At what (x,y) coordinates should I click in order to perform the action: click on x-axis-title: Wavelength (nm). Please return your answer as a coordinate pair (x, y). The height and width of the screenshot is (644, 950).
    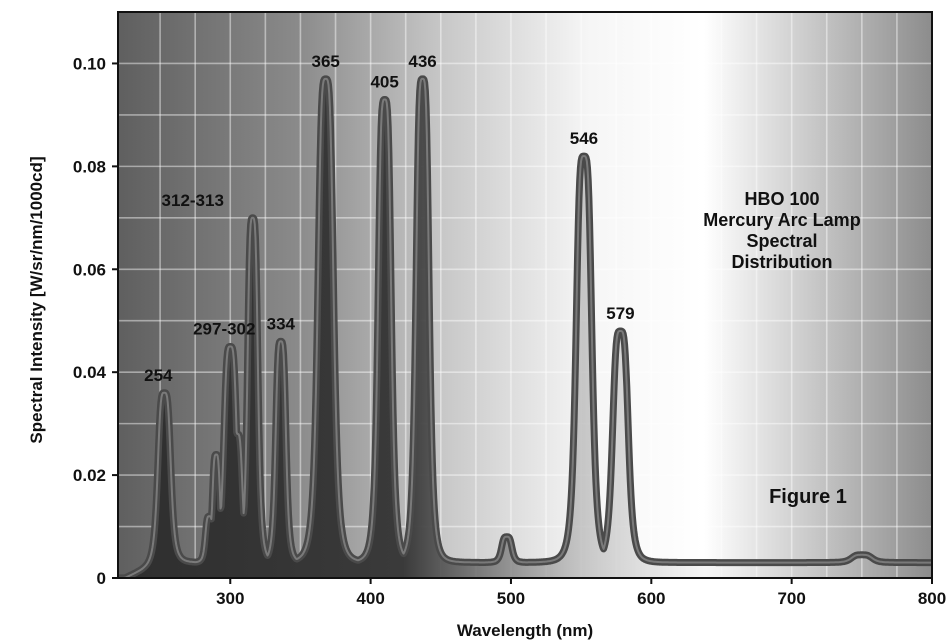
    Looking at the image, I should click on (525, 630).